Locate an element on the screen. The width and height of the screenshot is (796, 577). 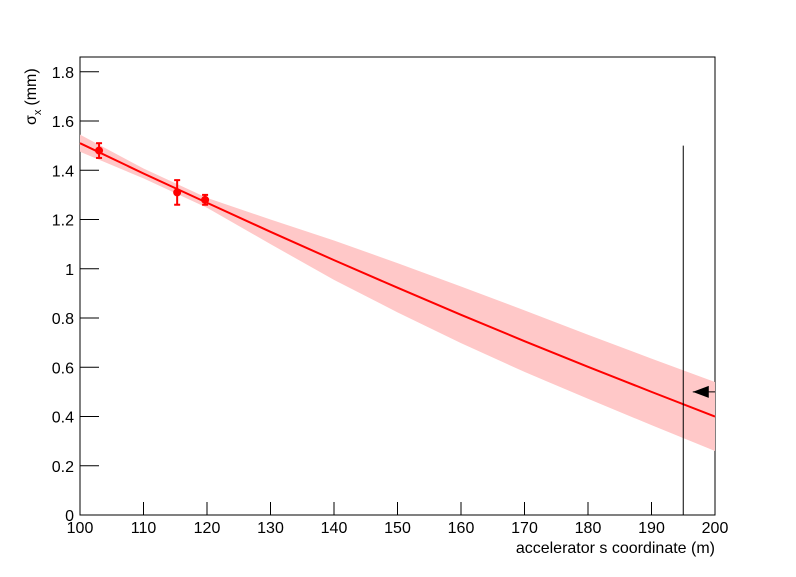
x-tick-label: 100 is located at coordinates (80, 528).